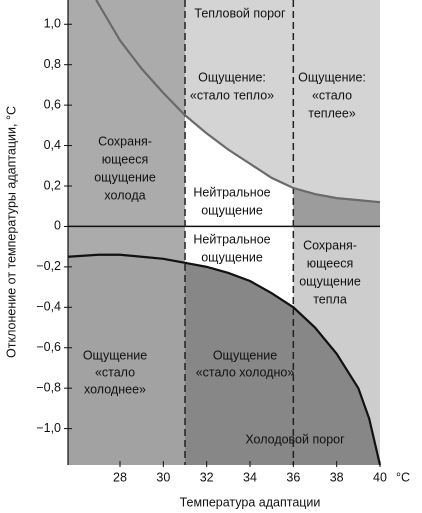 This screenshot has width=422, height=513. Describe the element at coordinates (120, 477) in the screenshot. I see `x-tick-label: 28` at that location.